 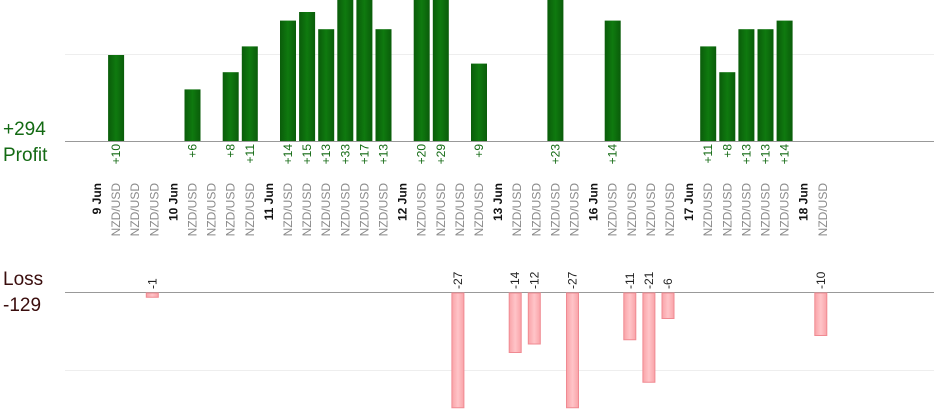 I want to click on date-label: 10 Jun, so click(x=173, y=202).